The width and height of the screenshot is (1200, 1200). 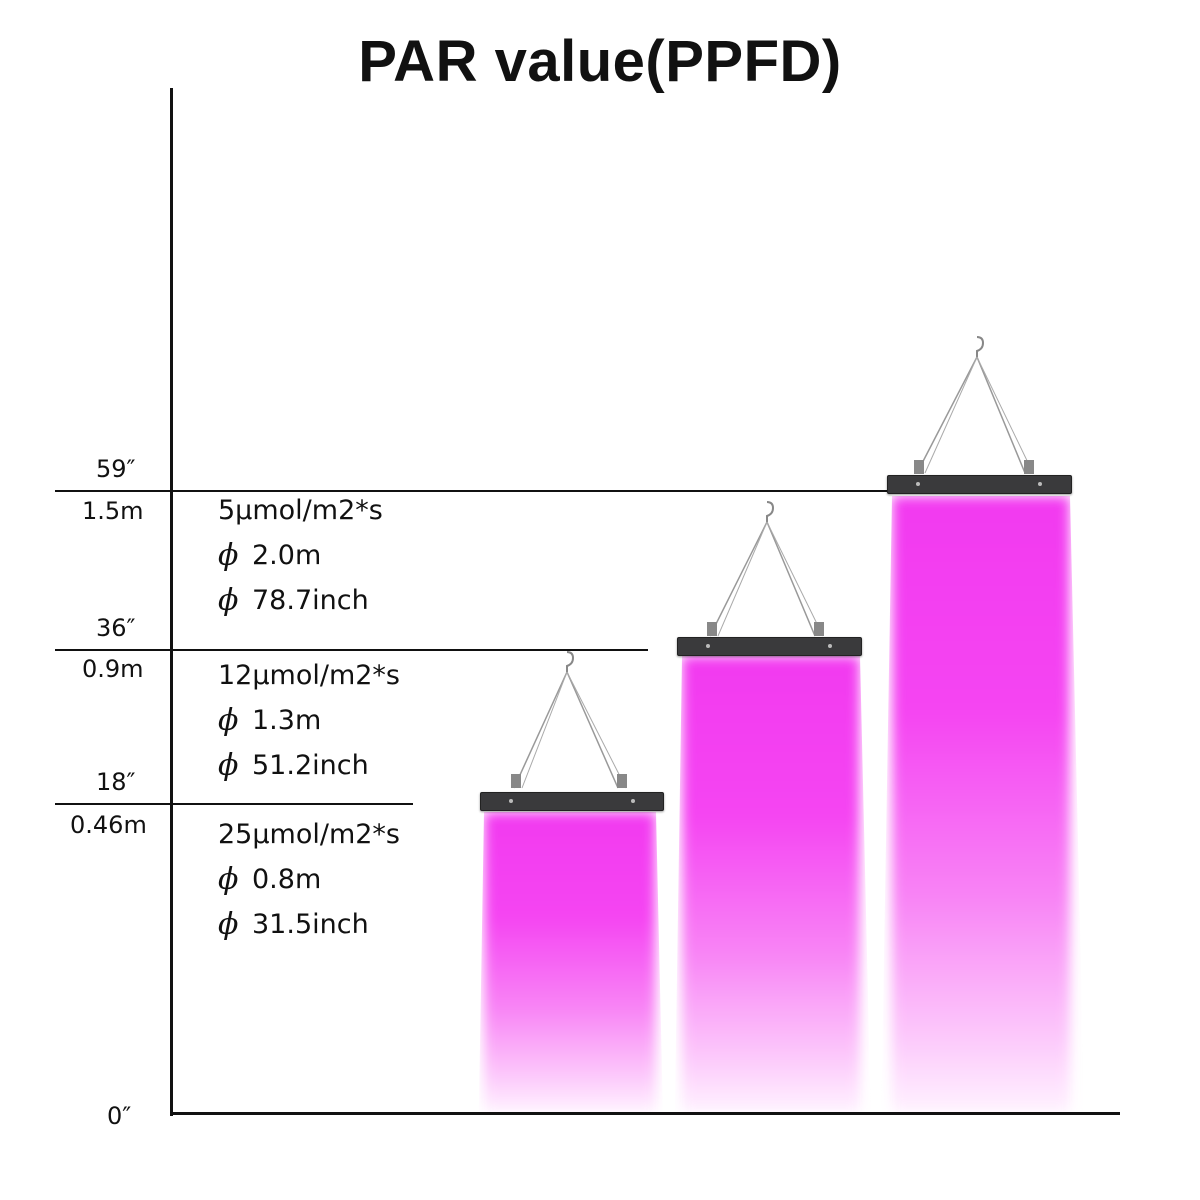 I want to click on tick-meter-0-9: 0.9m, so click(x=113, y=669).